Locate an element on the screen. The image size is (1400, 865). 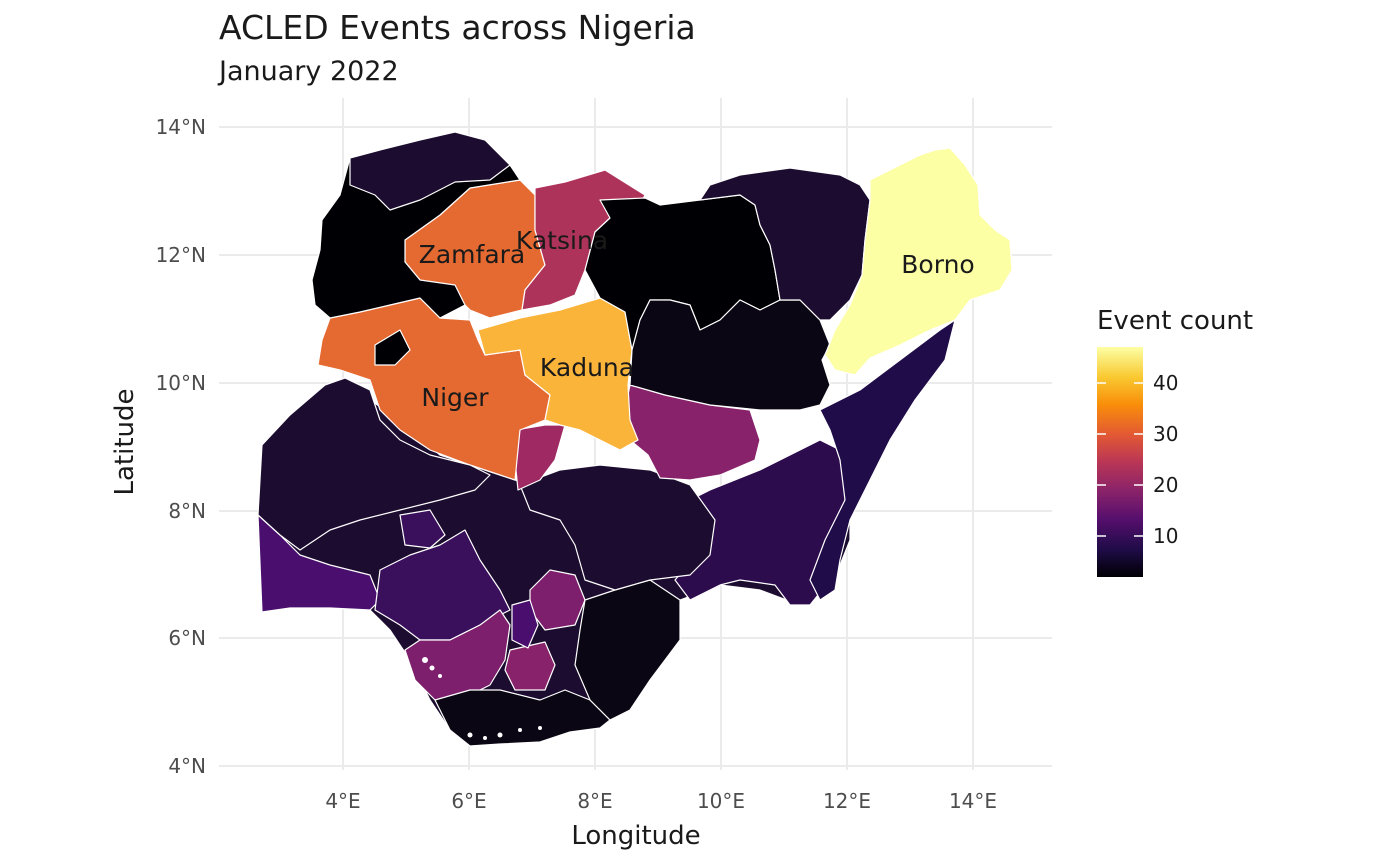
region-northwest-top is located at coordinates (430, 171).